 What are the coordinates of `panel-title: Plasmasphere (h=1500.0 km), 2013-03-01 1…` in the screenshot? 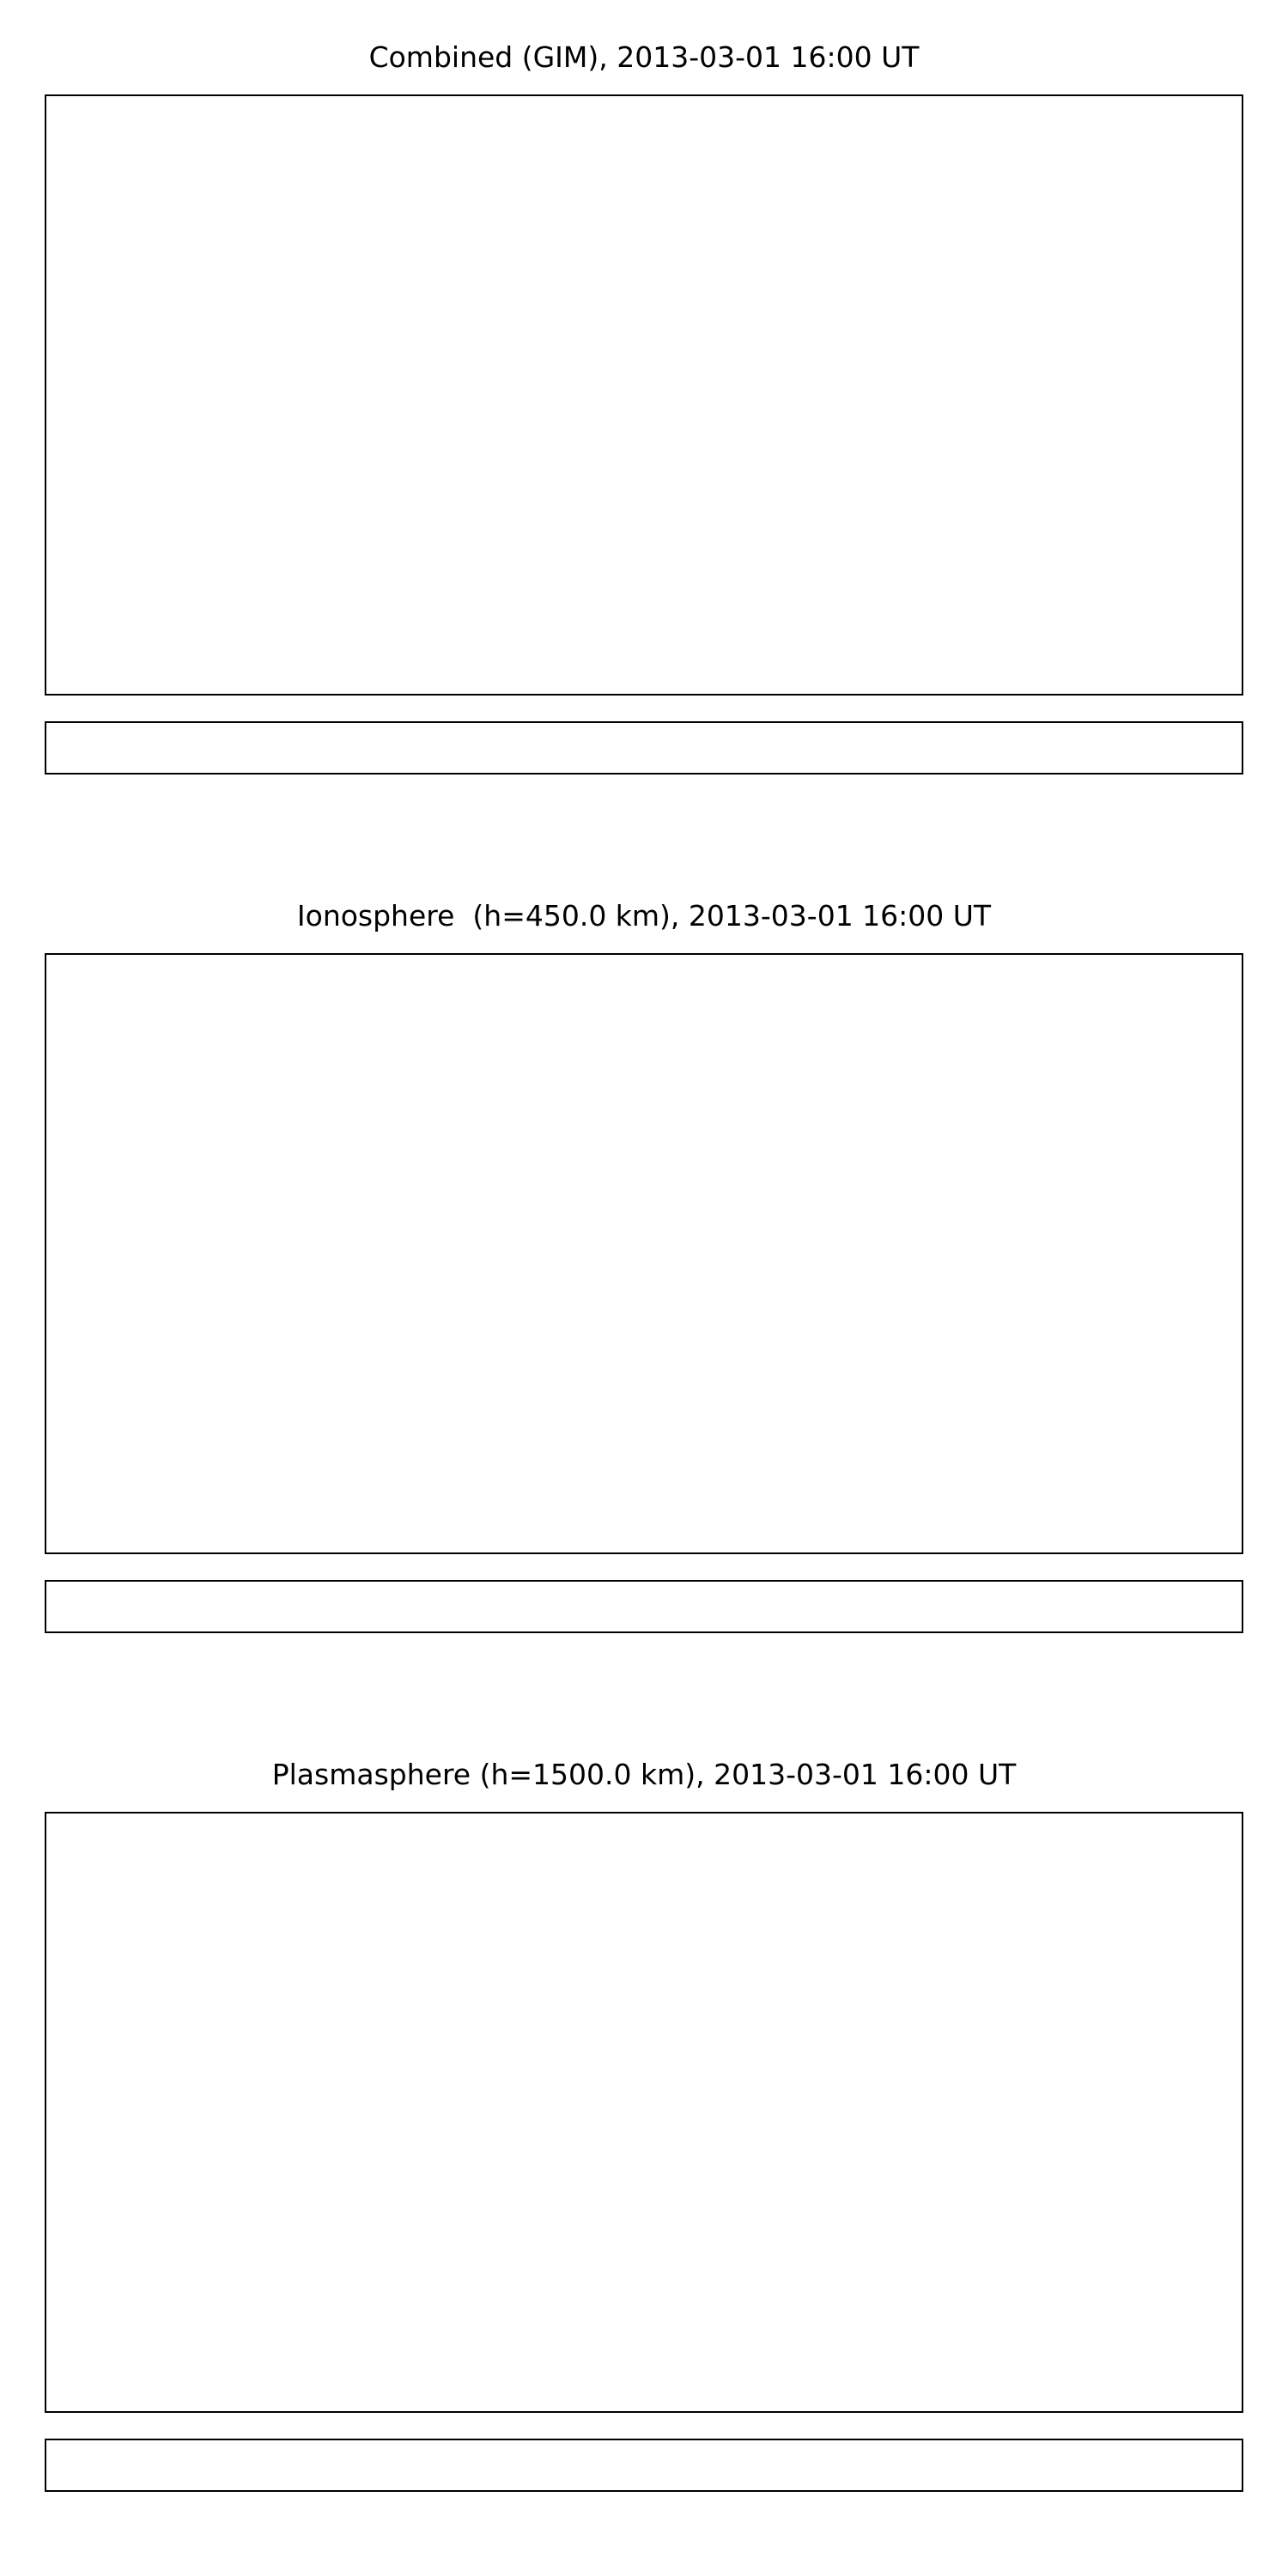 It's located at (644, 1775).